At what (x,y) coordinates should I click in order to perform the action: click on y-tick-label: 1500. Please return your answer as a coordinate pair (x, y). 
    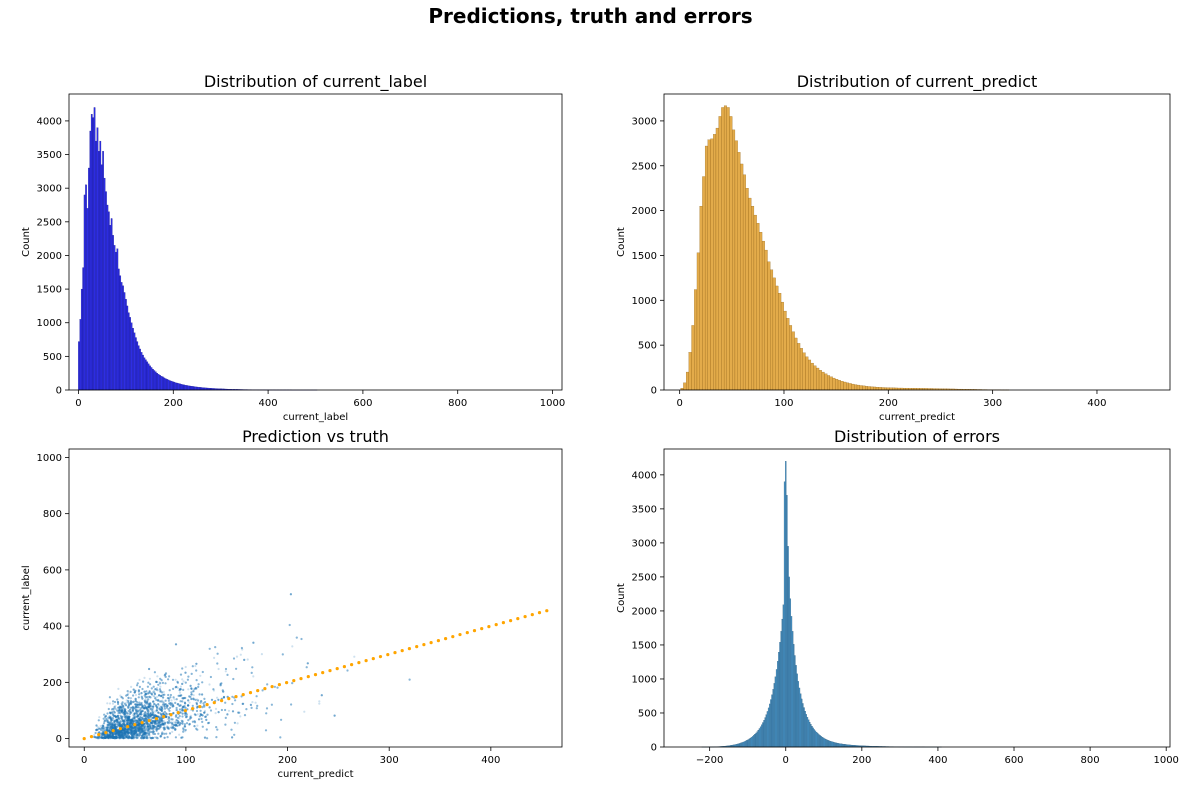
    Looking at the image, I should click on (644, 256).